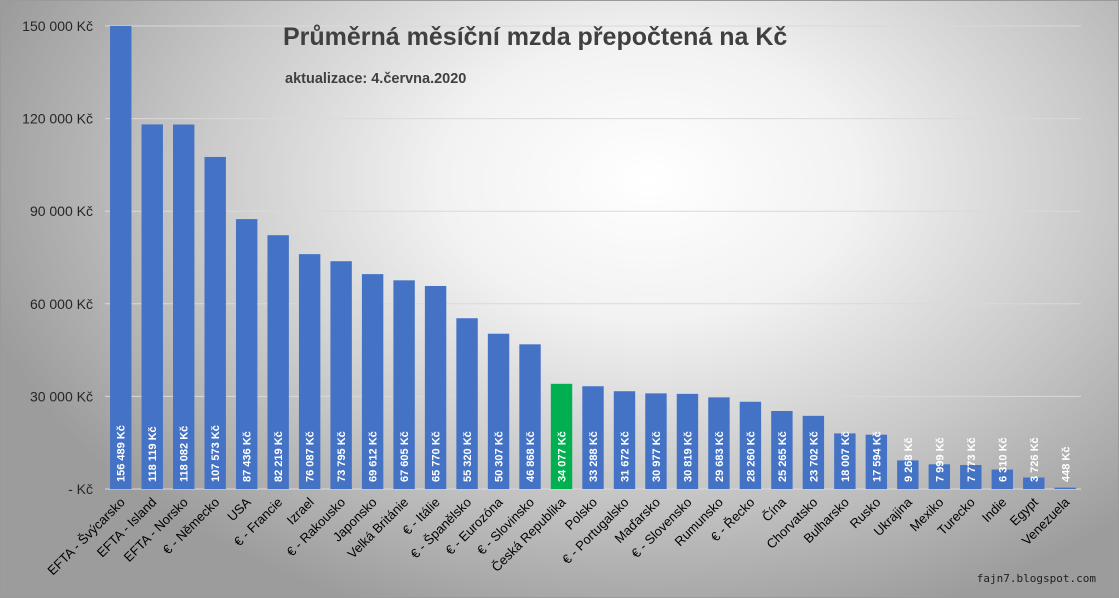  What do you see at coordinates (61, 211) in the screenshot?
I see `y-tick-label: 90 000 Kč` at bounding box center [61, 211].